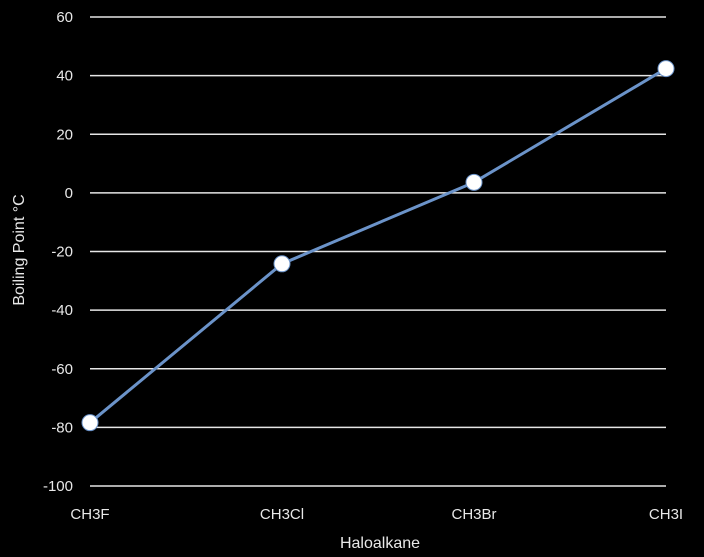  I want to click on x-tick-label: CH3Br, so click(473, 514).